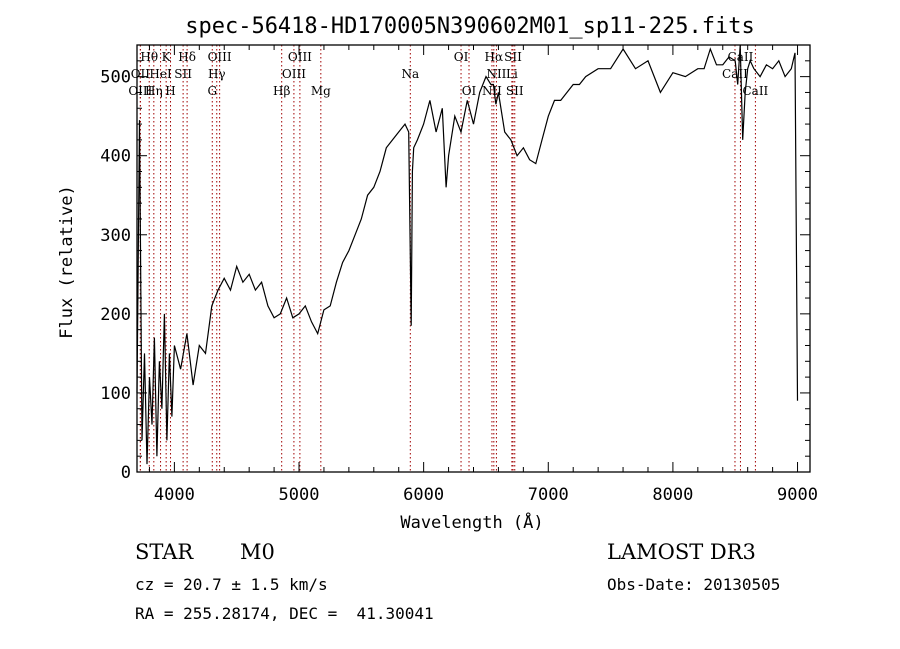  What do you see at coordinates (115, 157) in the screenshot?
I see `y-tick-label: 400` at bounding box center [115, 157].